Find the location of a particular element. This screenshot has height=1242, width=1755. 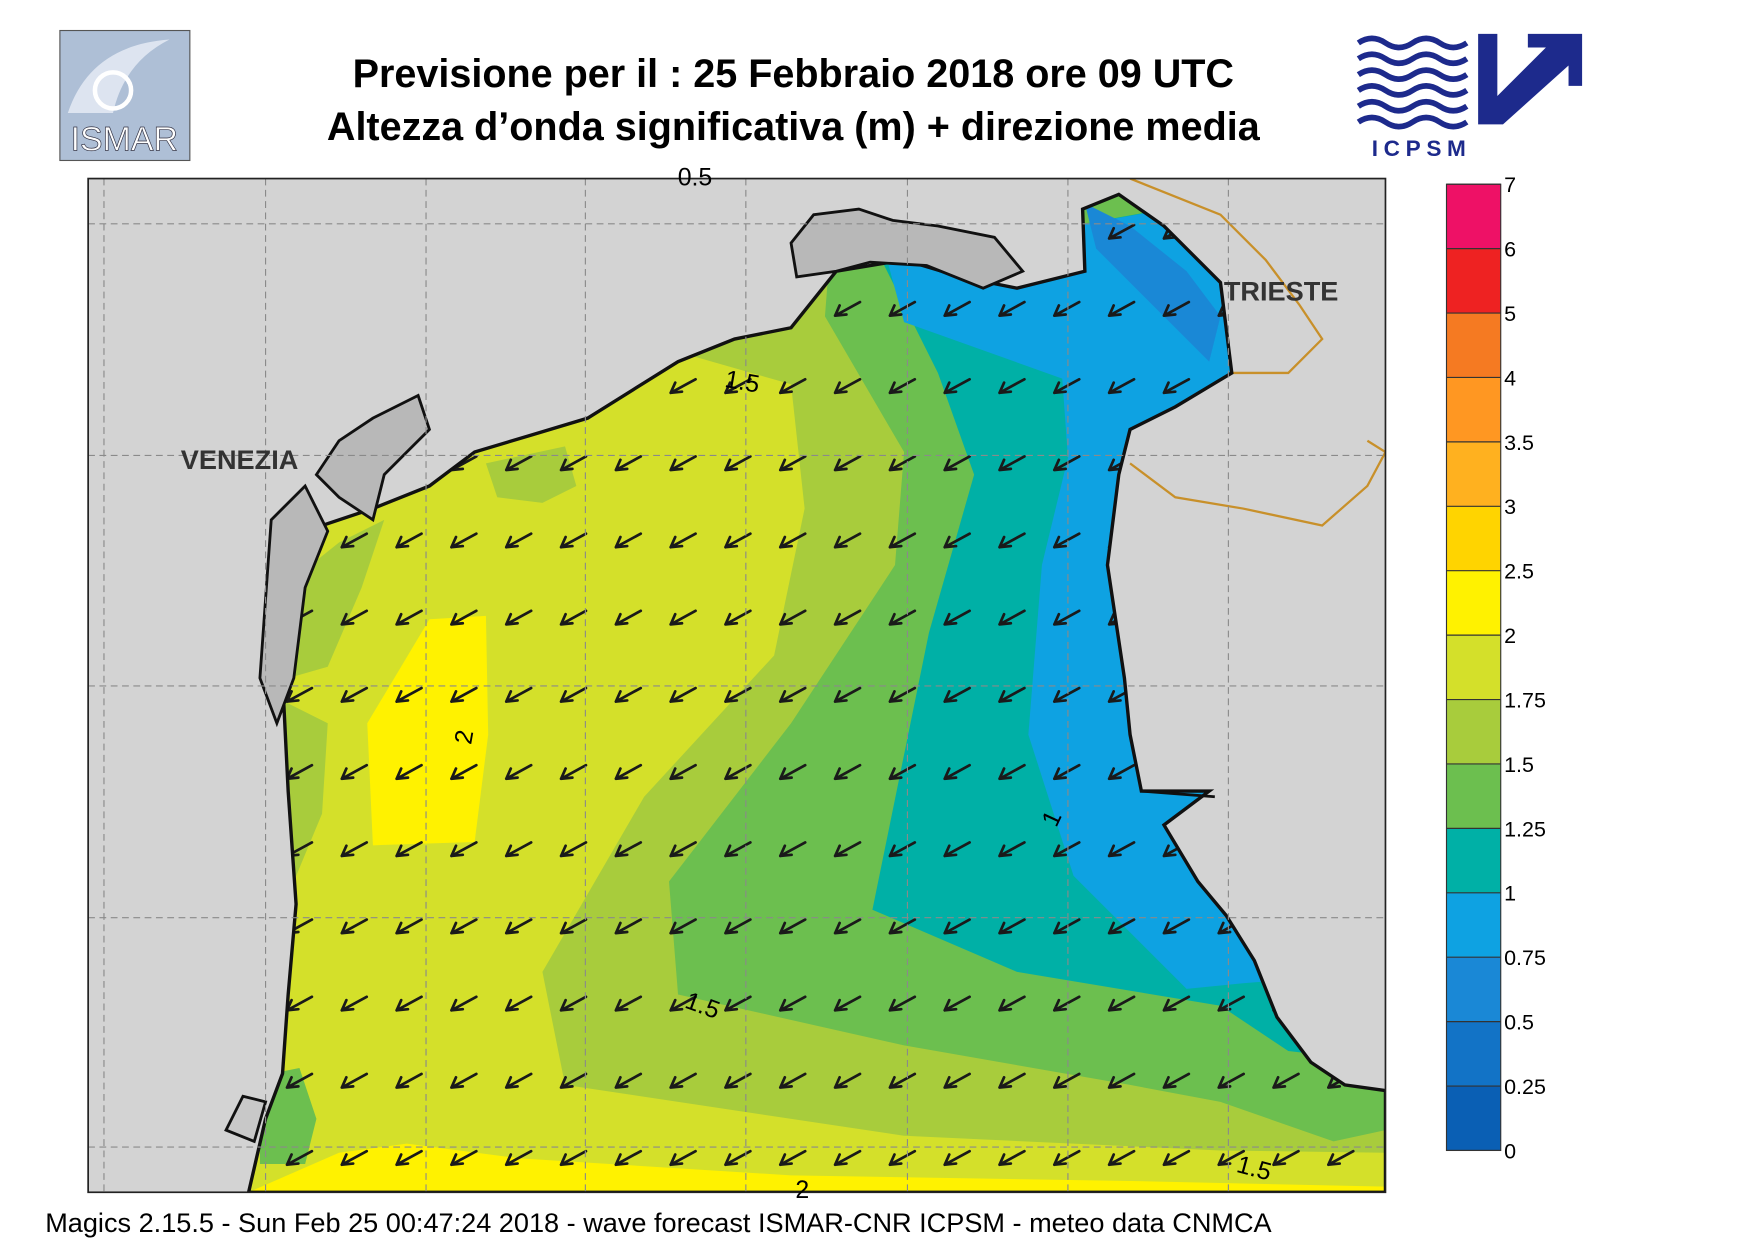

colorbar-tick-label: 1.75 is located at coordinates (1525, 700).